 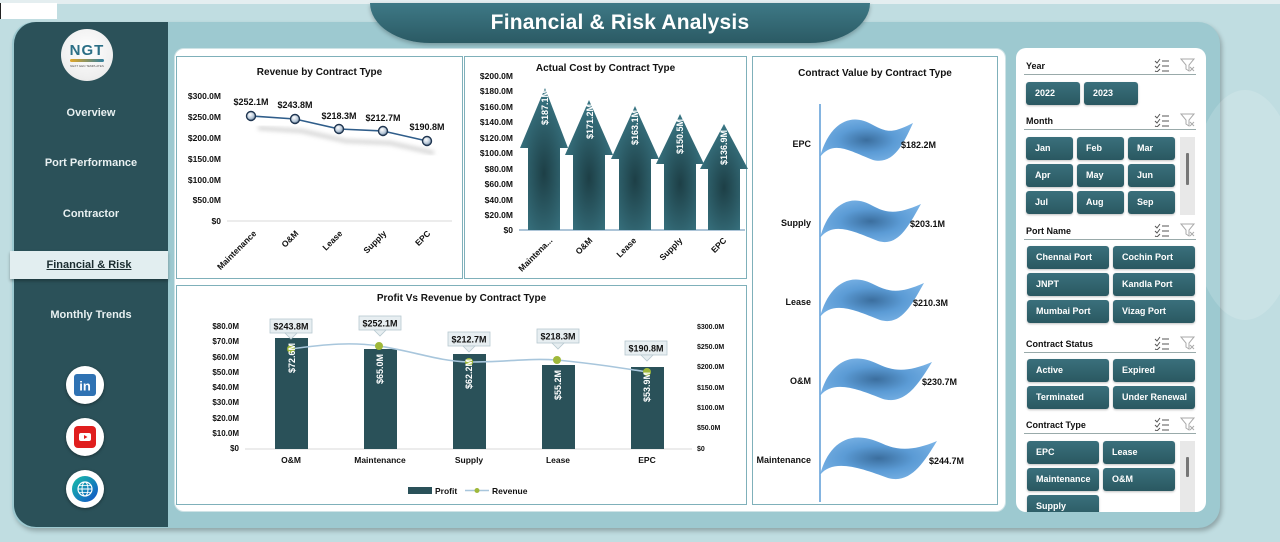 I want to click on slicer-status-terminated: Terminated, so click(x=1068, y=397).